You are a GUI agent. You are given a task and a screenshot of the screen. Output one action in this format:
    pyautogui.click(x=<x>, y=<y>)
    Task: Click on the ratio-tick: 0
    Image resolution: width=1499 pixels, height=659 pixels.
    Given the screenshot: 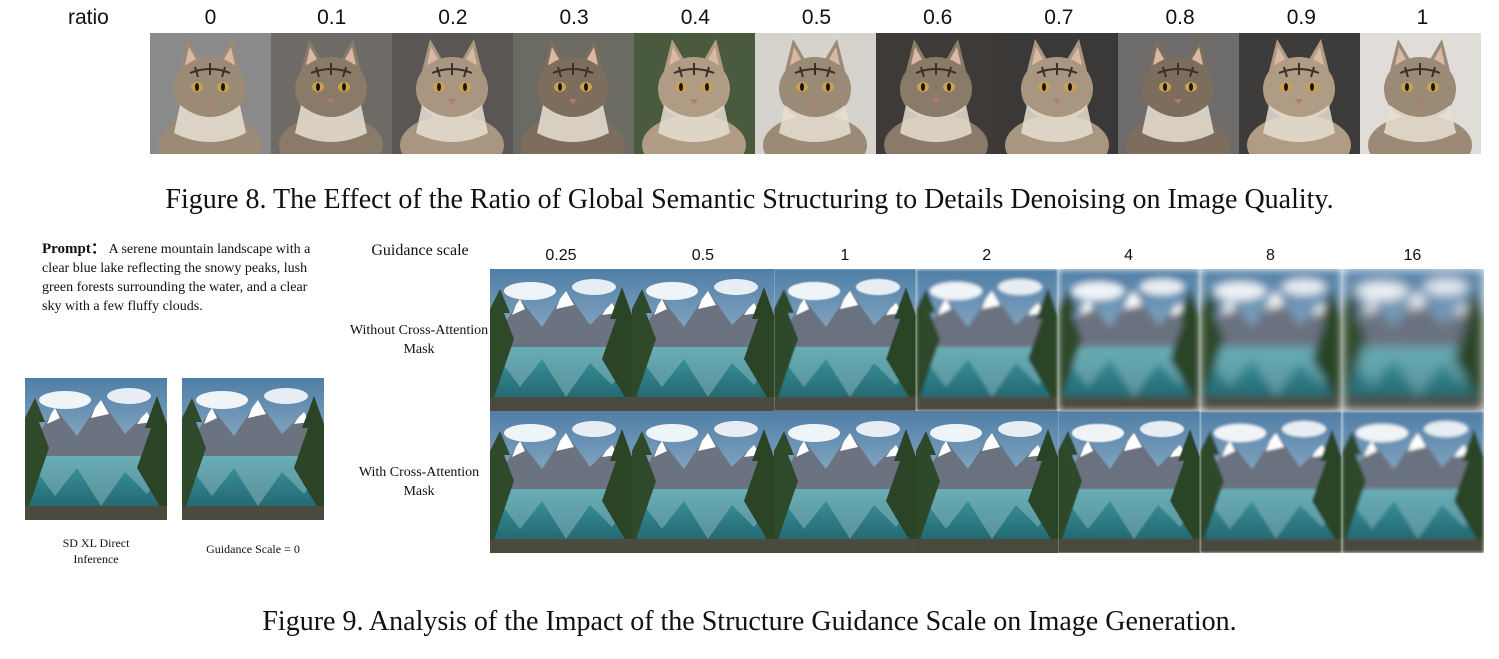 What is the action you would take?
    pyautogui.click(x=210, y=17)
    